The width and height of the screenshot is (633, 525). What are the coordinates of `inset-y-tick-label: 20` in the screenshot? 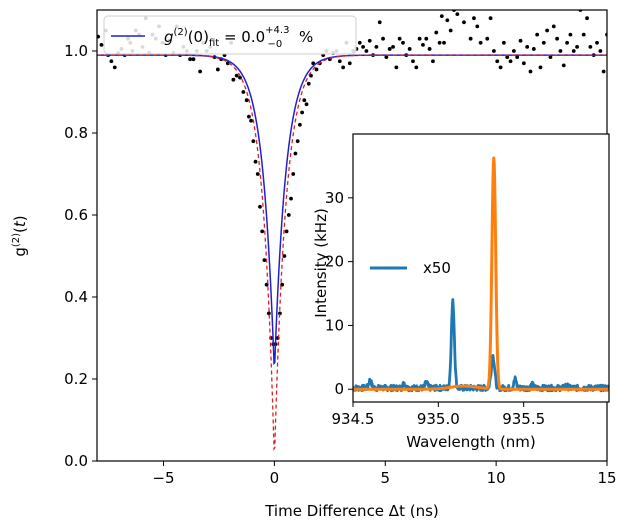 It's located at (334, 262).